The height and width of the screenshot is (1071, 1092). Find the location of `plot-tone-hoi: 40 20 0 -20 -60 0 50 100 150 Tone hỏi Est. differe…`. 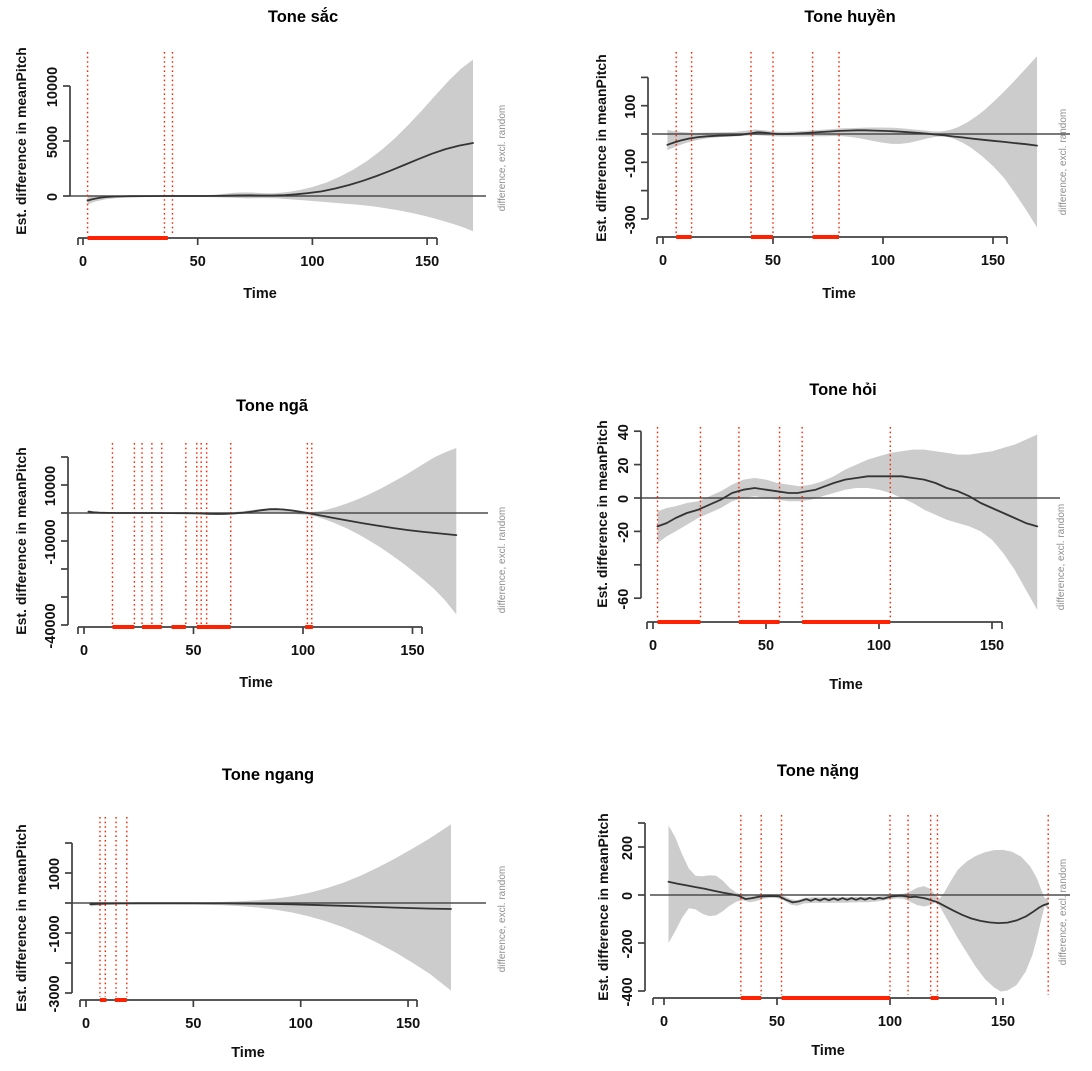

plot-tone-hoi: 40 20 0 -20 -60 0 50 100 150 Tone hỏi Est. differe… is located at coordinates (830, 537).